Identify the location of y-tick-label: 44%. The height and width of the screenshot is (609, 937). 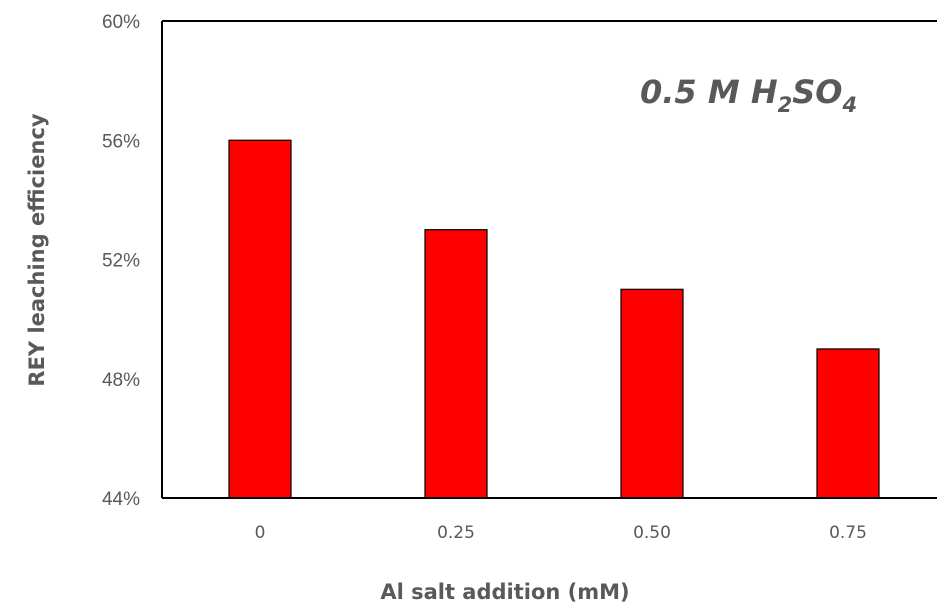
(121, 499).